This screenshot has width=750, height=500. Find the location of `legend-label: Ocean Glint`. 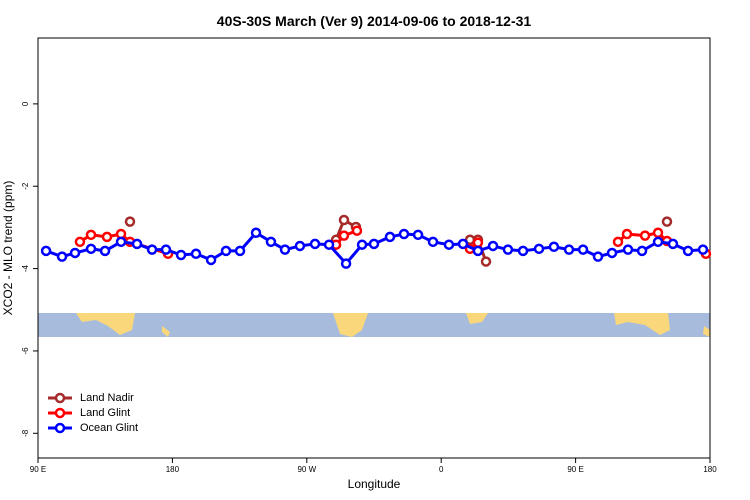

legend-label: Ocean Glint is located at coordinates (109, 428).